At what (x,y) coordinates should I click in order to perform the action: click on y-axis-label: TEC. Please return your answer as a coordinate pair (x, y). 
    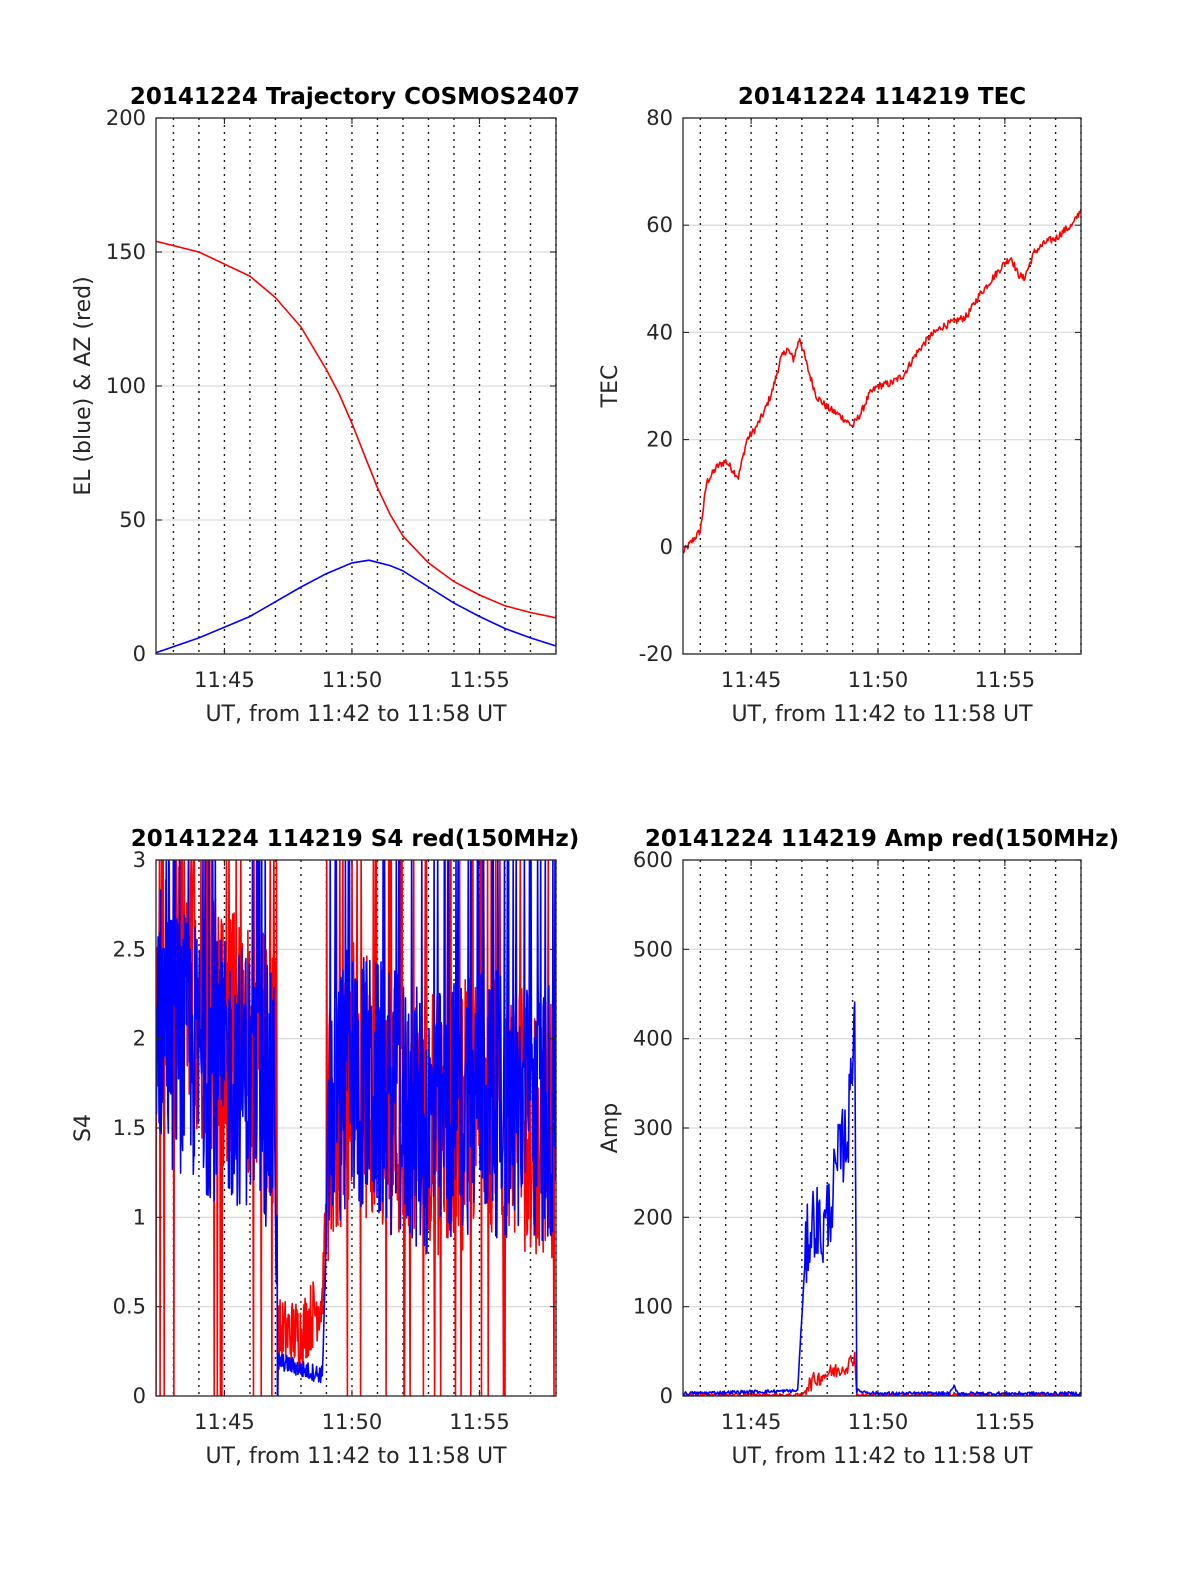
    Looking at the image, I should click on (610, 387).